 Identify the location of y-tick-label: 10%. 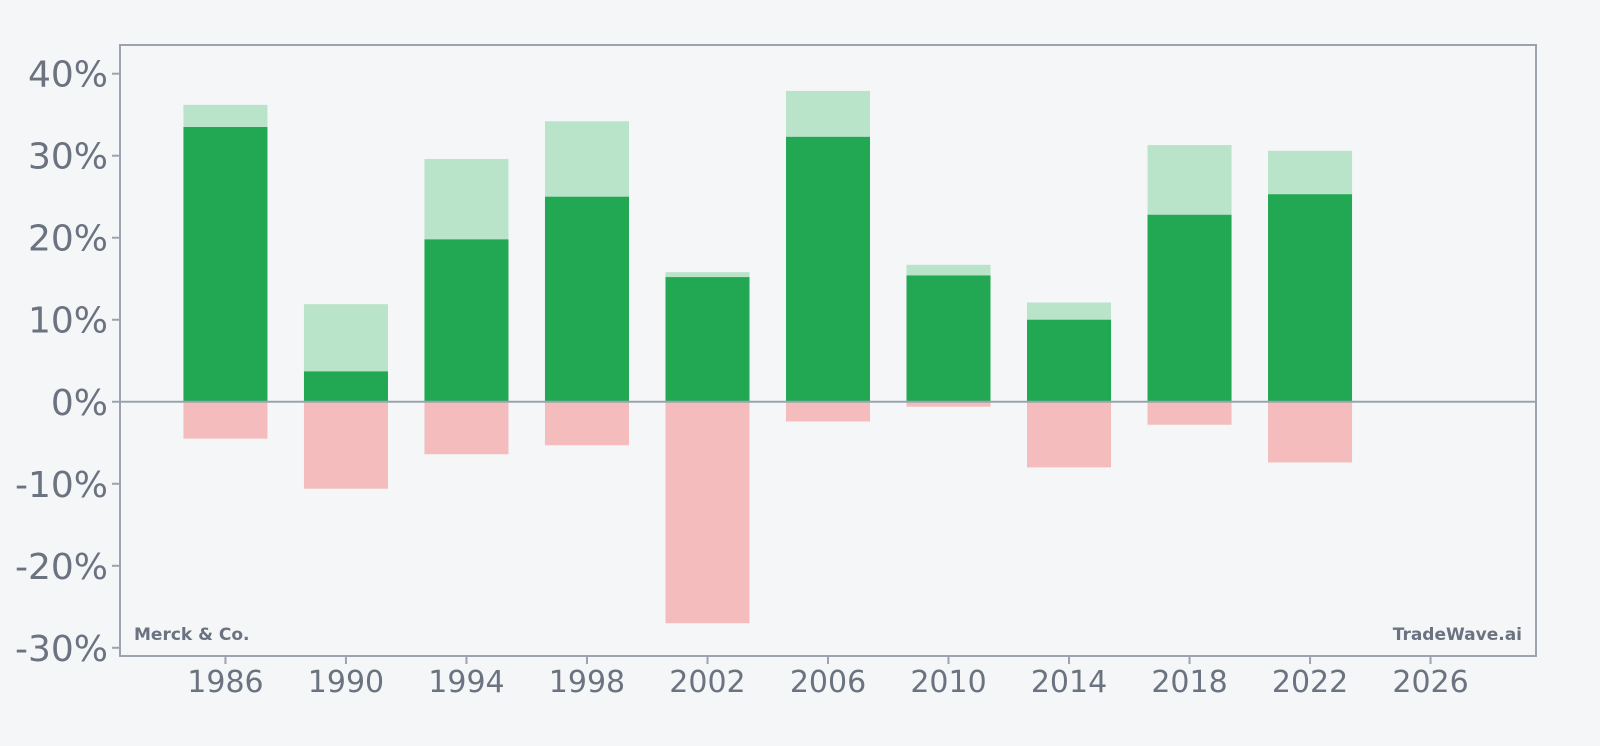
(68, 321).